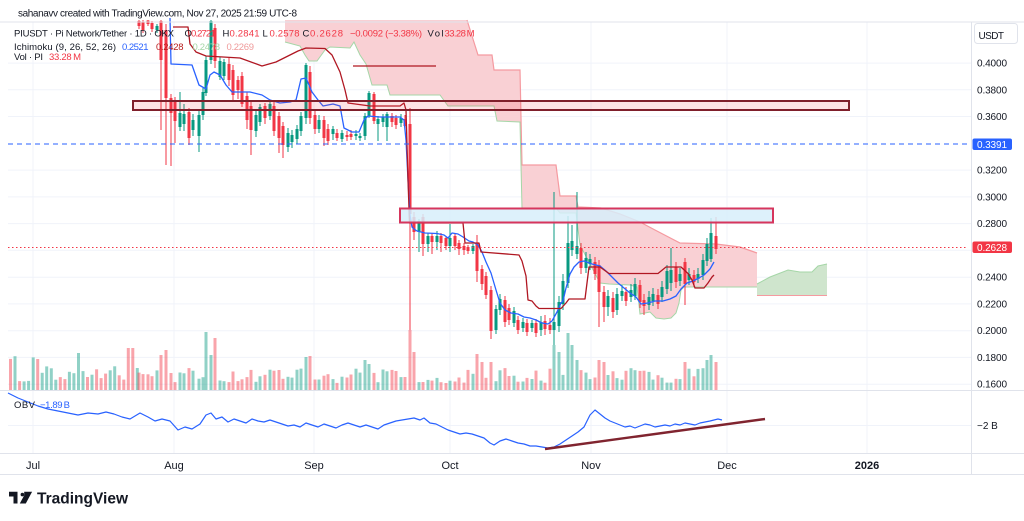  Describe the element at coordinates (314, 466) in the screenshot. I see `svg-text: Sep` at that location.